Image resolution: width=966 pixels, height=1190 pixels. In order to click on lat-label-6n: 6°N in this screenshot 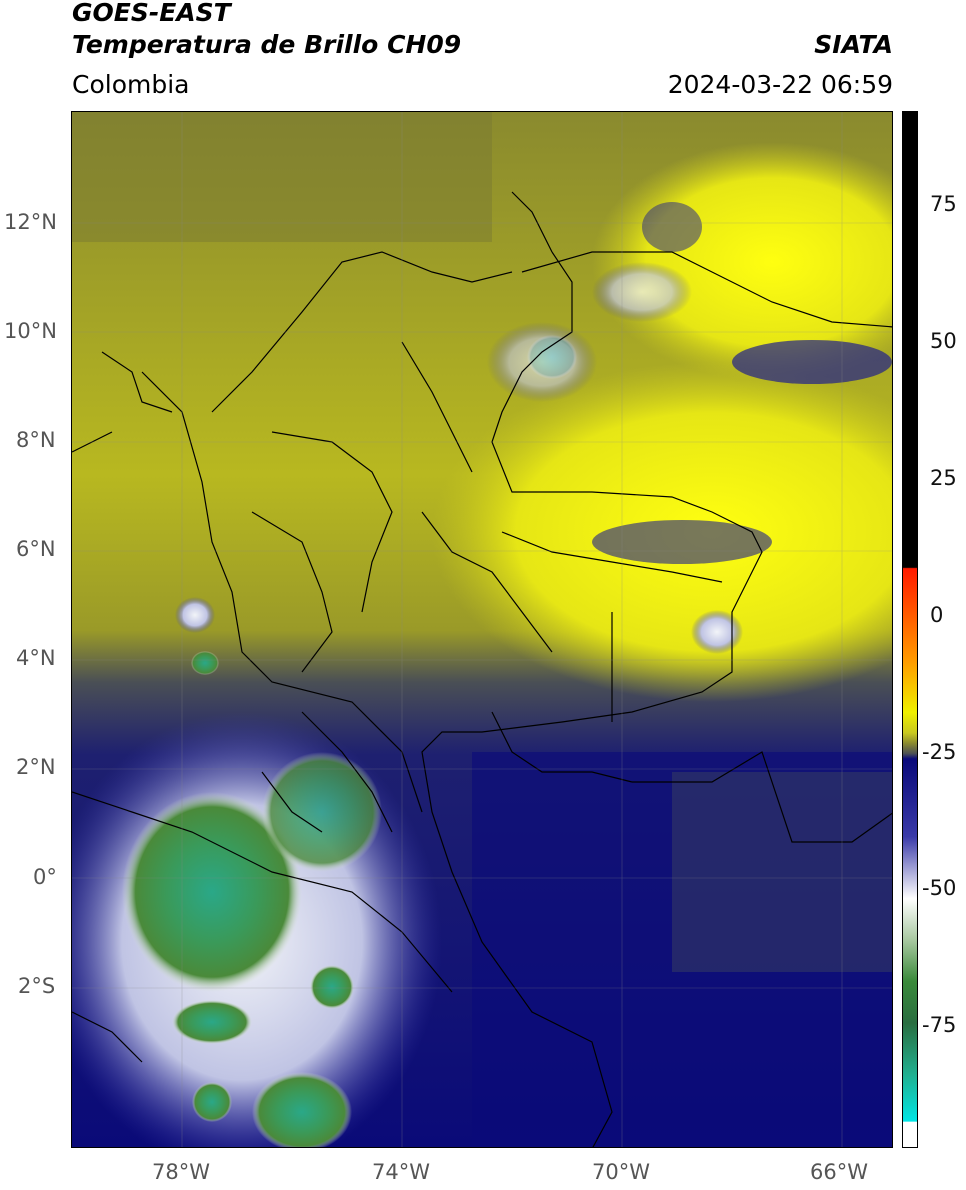, I will do `click(36, 549)`.